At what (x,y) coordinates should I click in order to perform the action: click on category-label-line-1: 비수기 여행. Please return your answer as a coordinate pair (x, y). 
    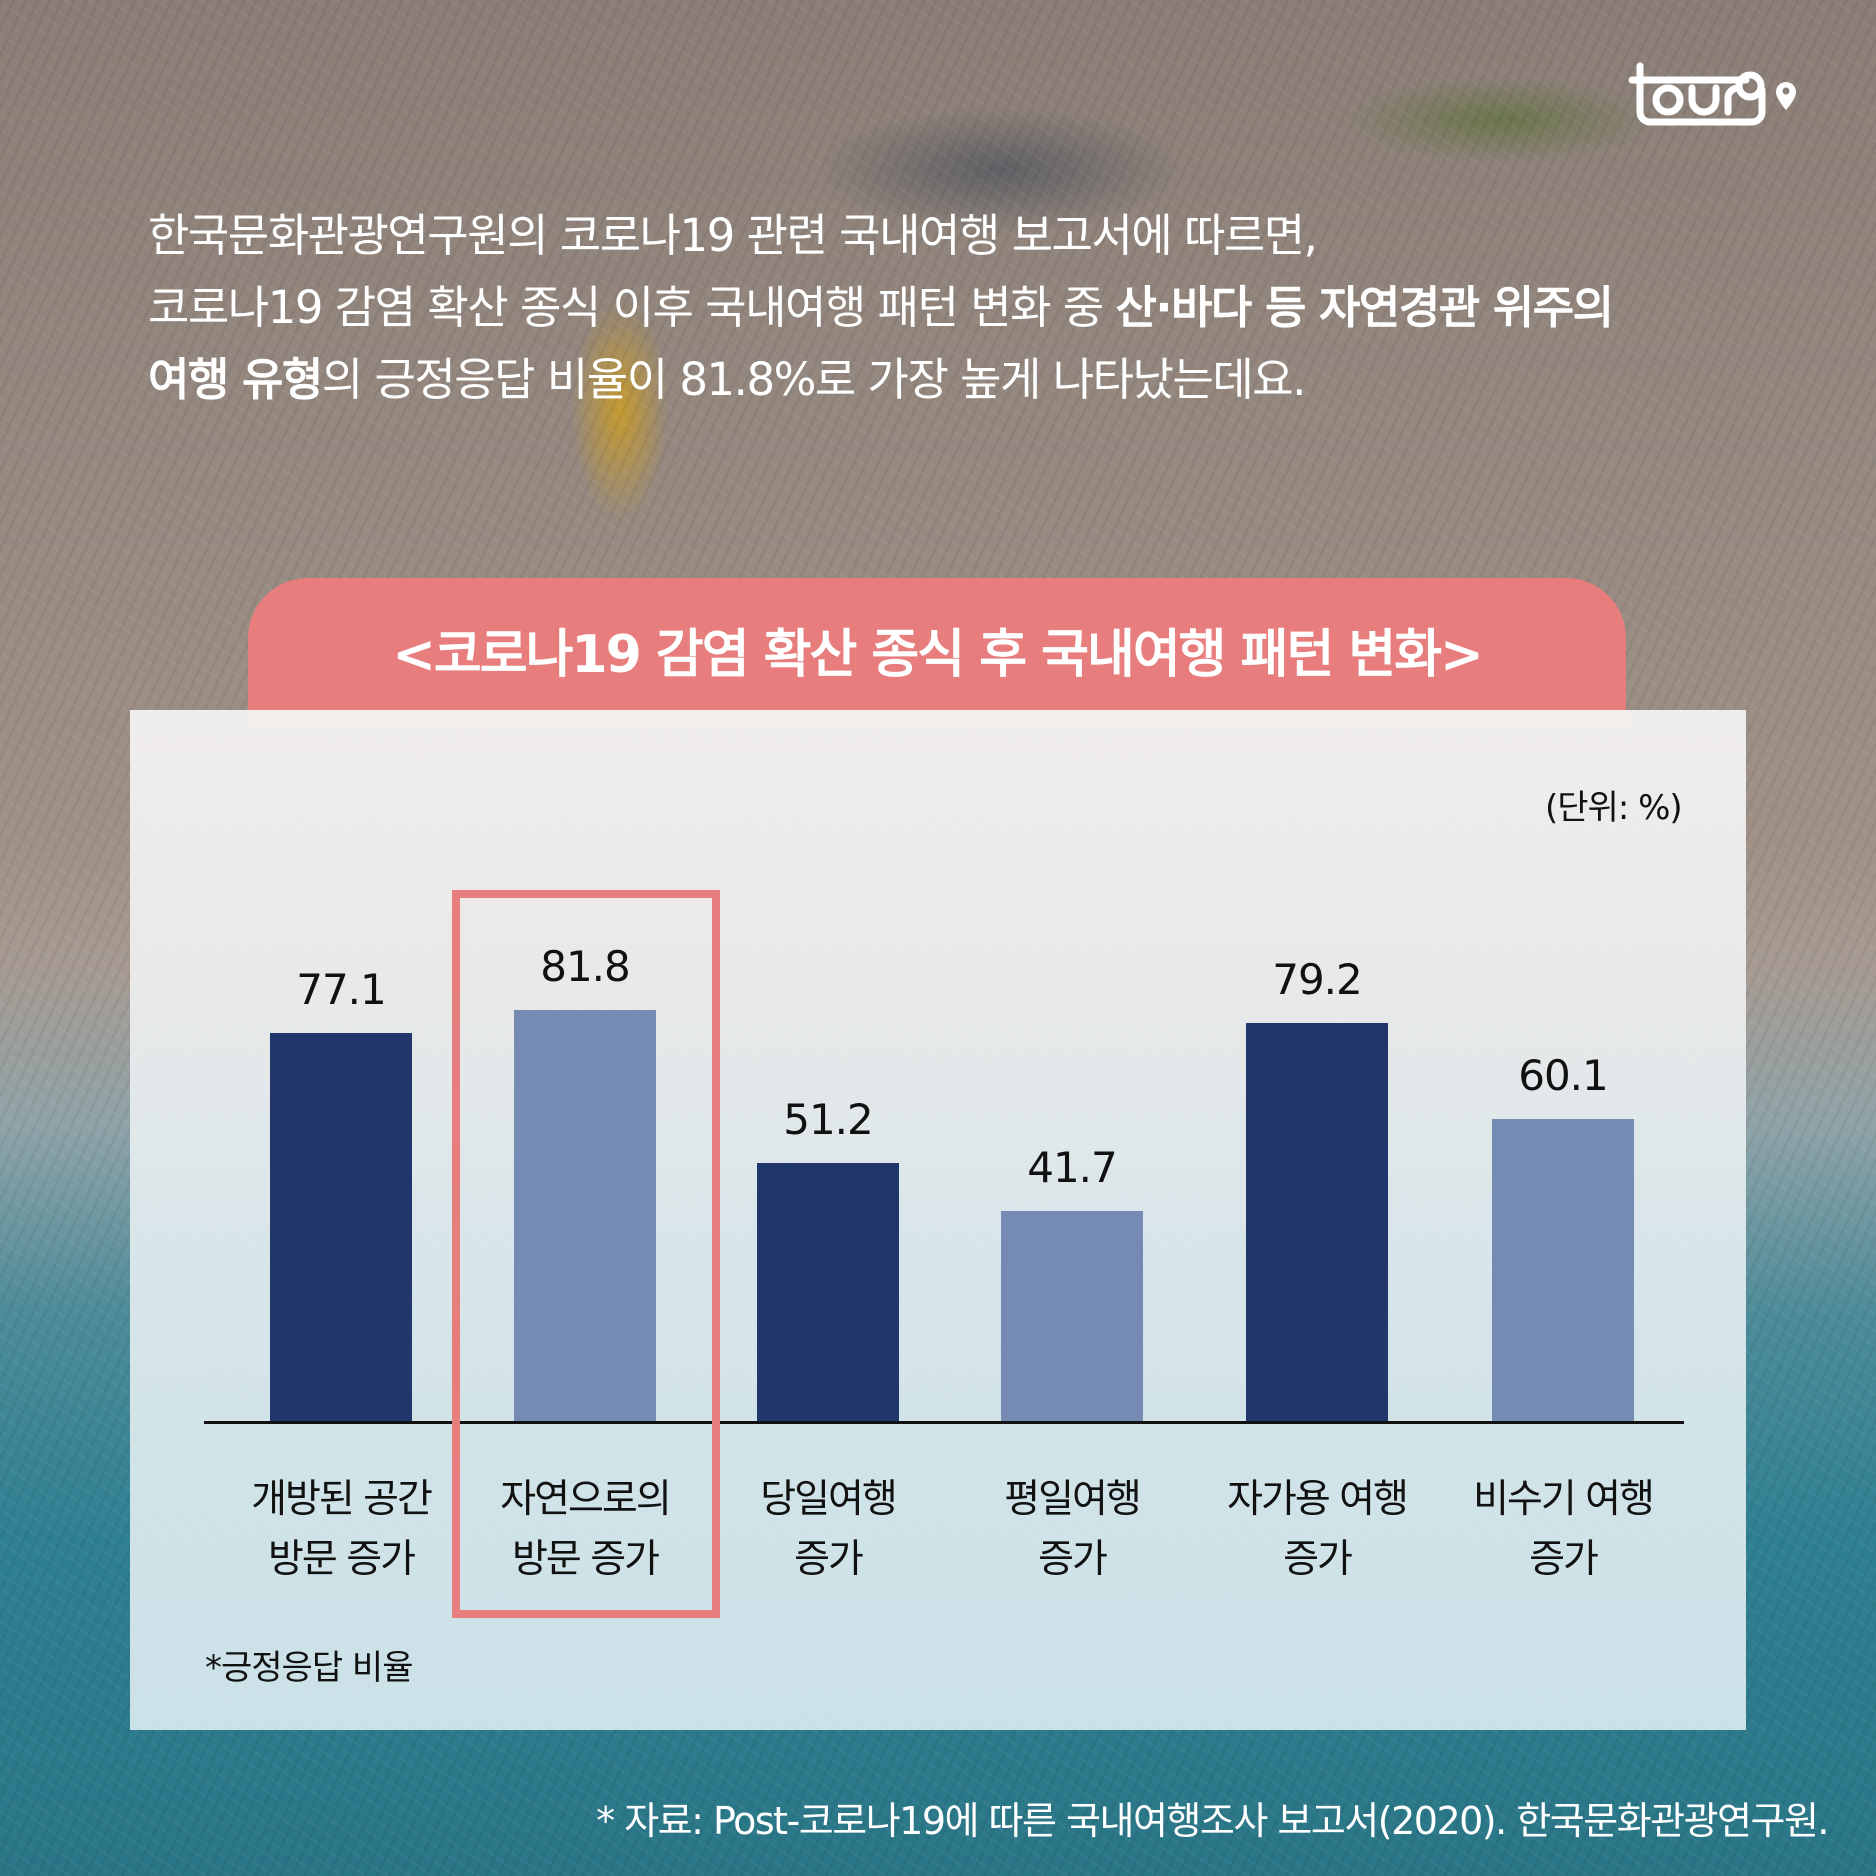
    Looking at the image, I should click on (1564, 1499).